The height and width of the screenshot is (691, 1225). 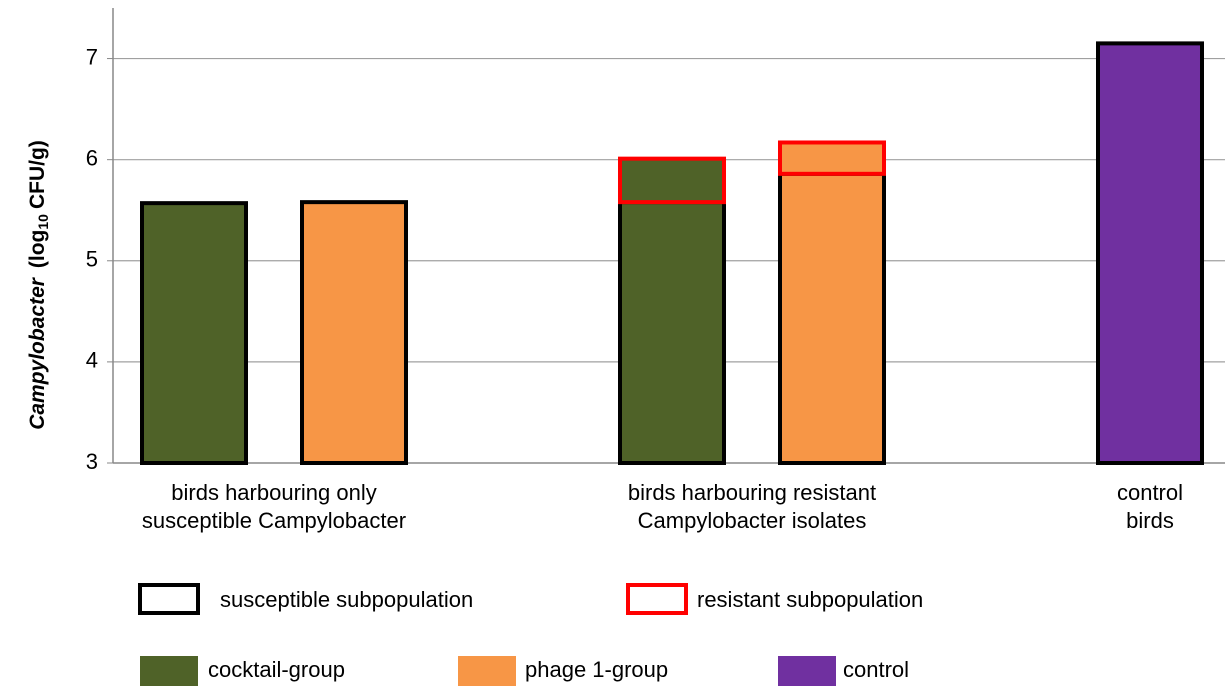 I want to click on y-label-italic: Campylobacter, so click(x=37, y=353).